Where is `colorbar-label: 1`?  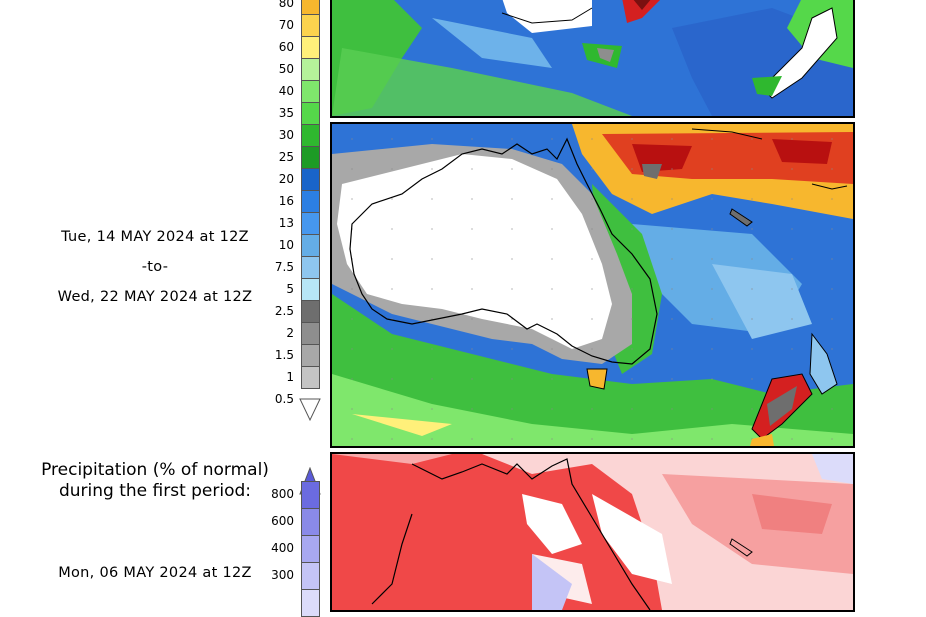 colorbar-label: 1 is located at coordinates (290, 377).